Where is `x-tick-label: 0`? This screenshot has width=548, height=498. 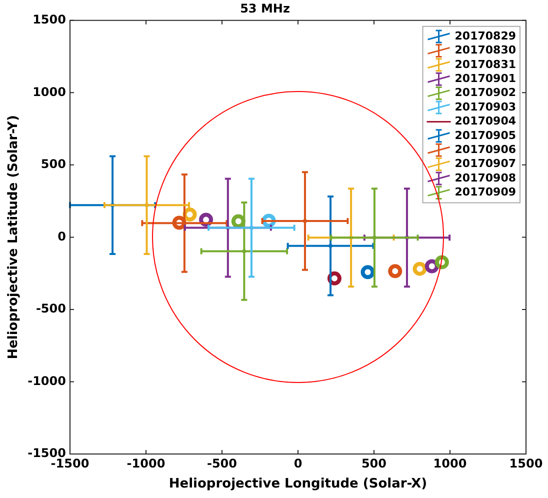 x-tick-label: 0 is located at coordinates (298, 463).